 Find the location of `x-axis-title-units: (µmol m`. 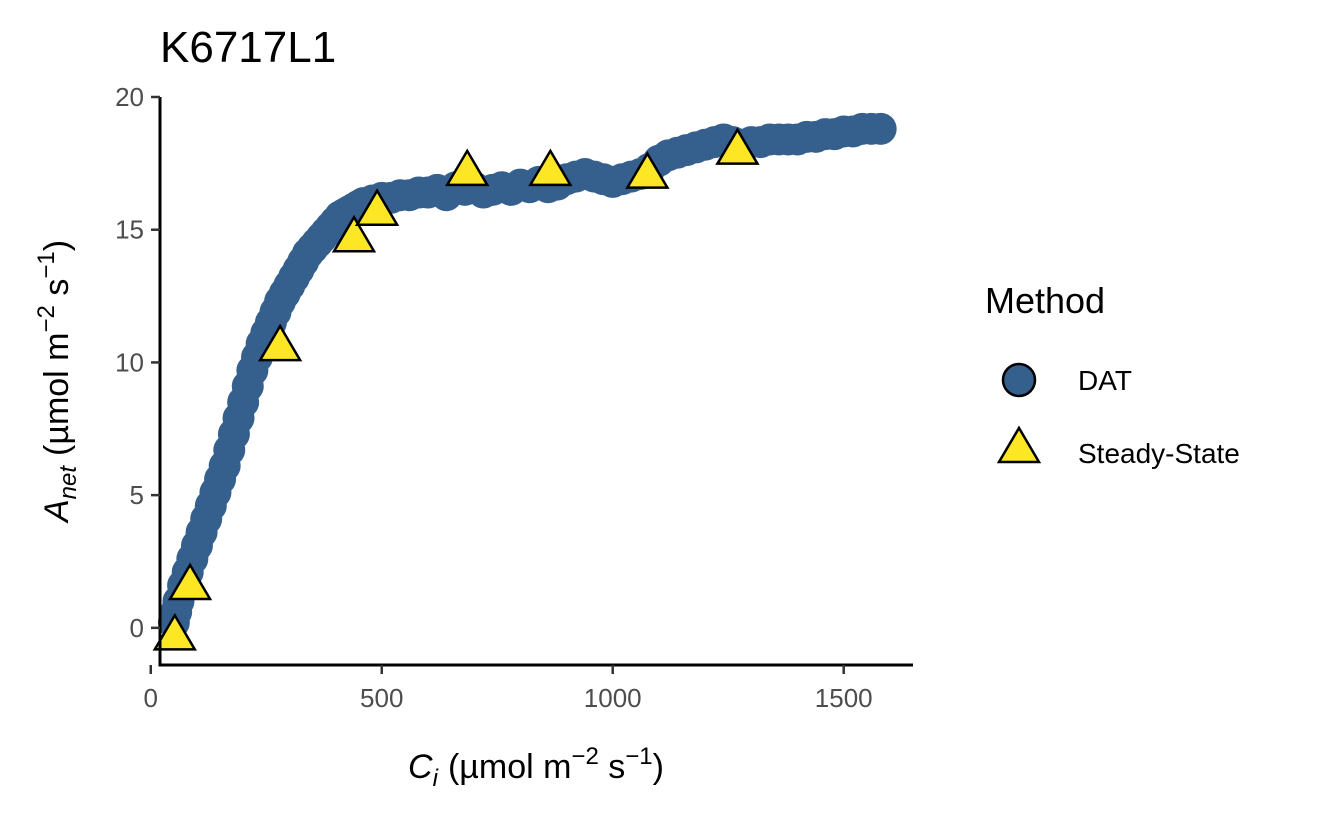

x-axis-title-units: (µmol m is located at coordinates (509, 767).